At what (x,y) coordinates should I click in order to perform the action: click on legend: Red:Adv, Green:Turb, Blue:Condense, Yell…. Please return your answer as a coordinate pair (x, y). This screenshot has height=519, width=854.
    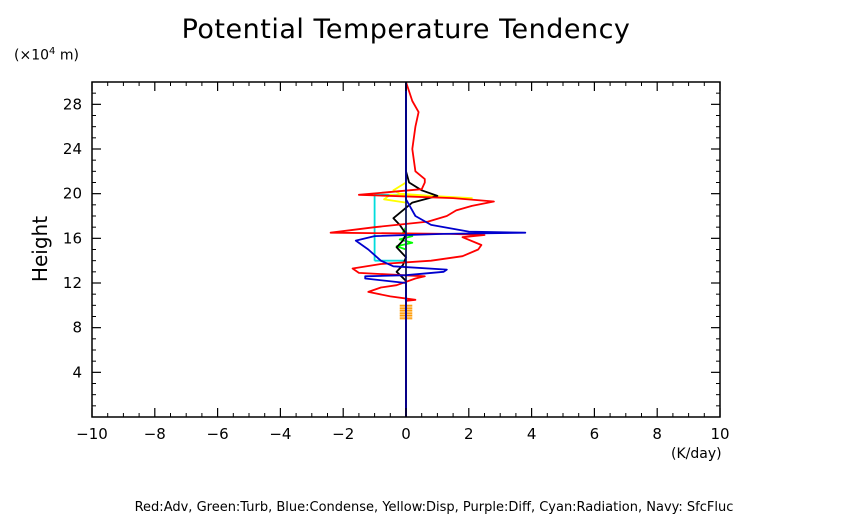
    Looking at the image, I should click on (434, 507).